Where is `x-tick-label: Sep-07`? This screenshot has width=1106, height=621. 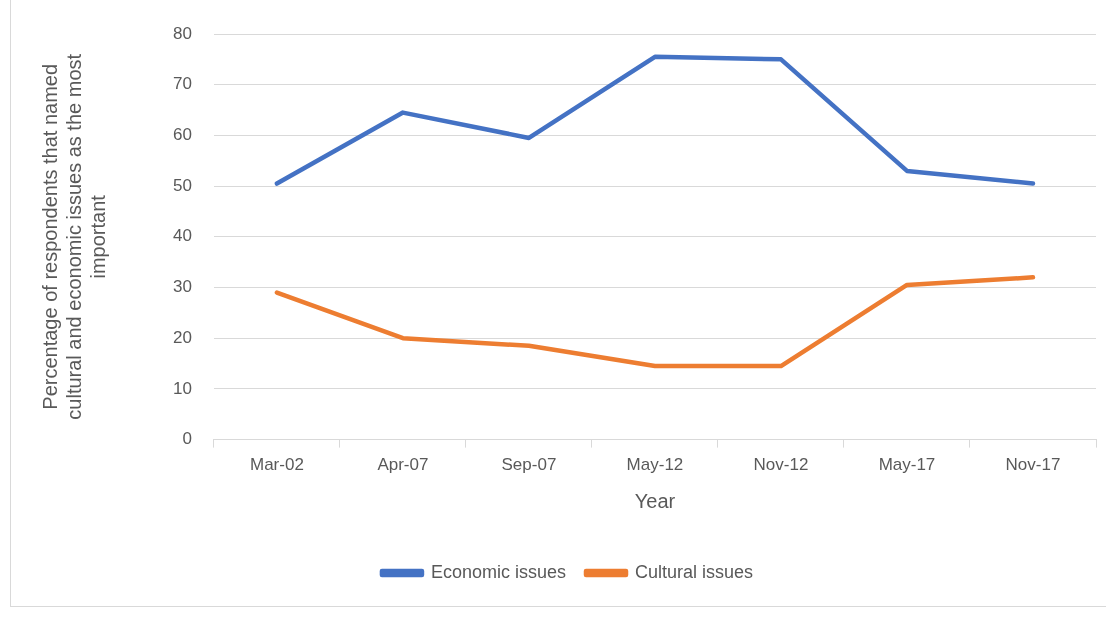 x-tick-label: Sep-07 is located at coordinates (529, 465).